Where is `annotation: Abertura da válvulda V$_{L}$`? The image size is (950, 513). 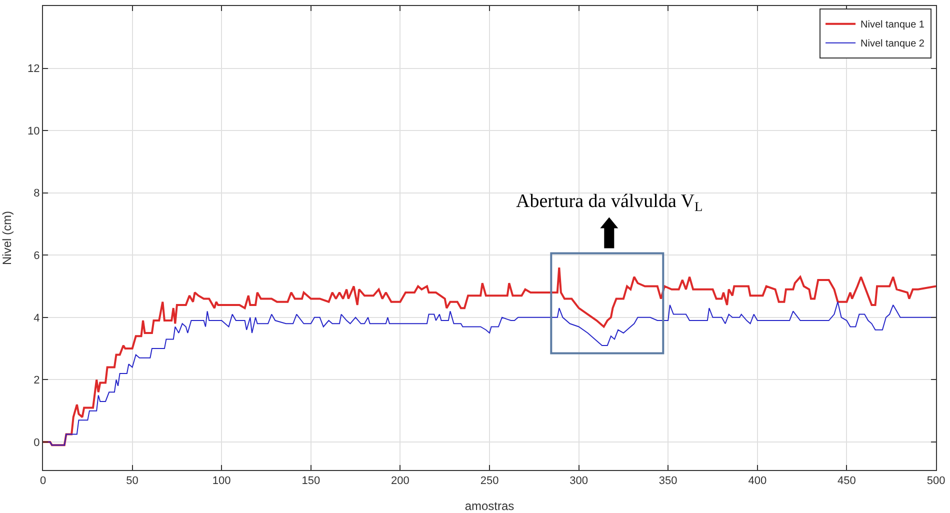 annotation: Abertura da válvulda V$_{L}$ is located at coordinates (609, 202).